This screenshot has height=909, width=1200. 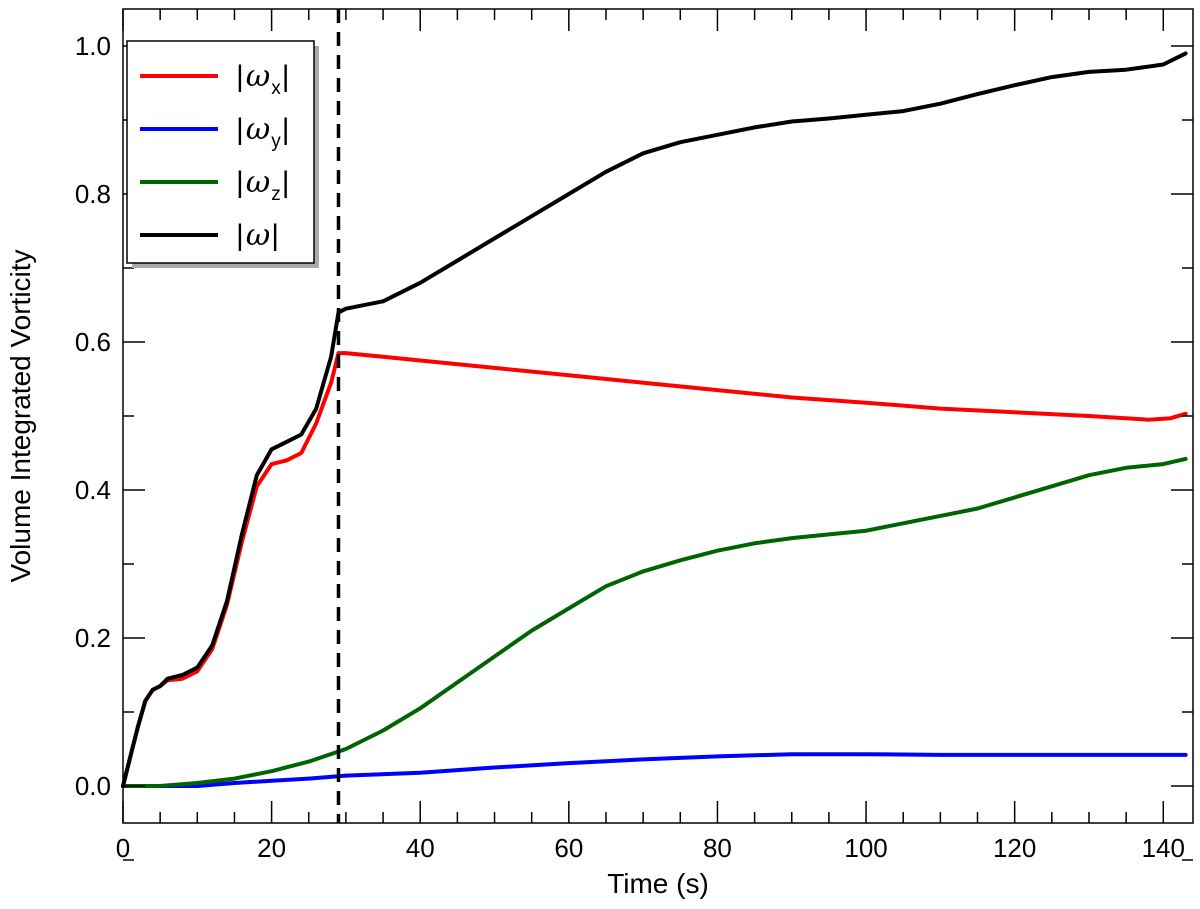 What do you see at coordinates (263, 185) in the screenshot?
I see `legend-label-z: |ωz|` at bounding box center [263, 185].